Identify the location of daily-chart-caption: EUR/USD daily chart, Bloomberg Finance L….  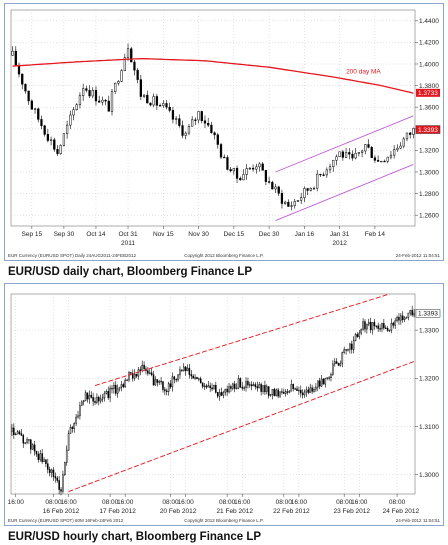
(130, 272).